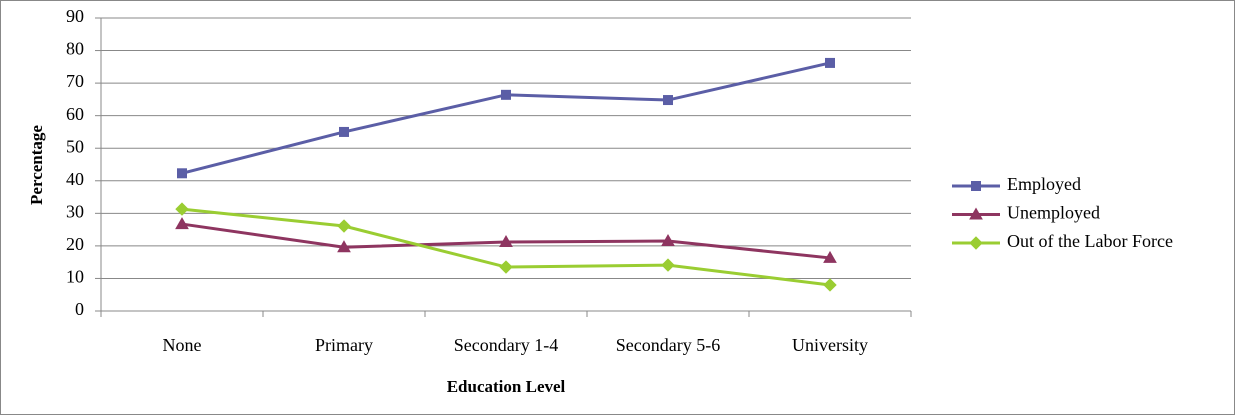 This screenshot has height=415, width=1235. I want to click on y-tick-label: 70, so click(75, 81).